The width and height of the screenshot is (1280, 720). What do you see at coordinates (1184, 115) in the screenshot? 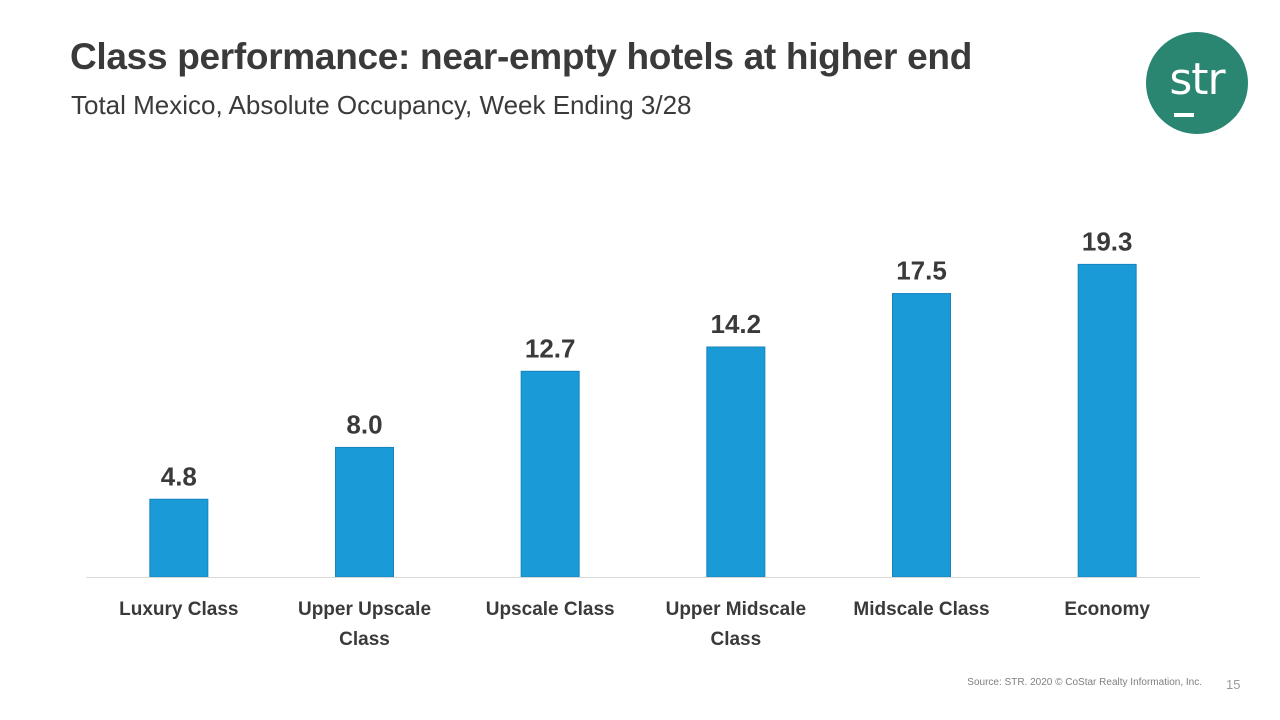
I see `logo-underline` at bounding box center [1184, 115].